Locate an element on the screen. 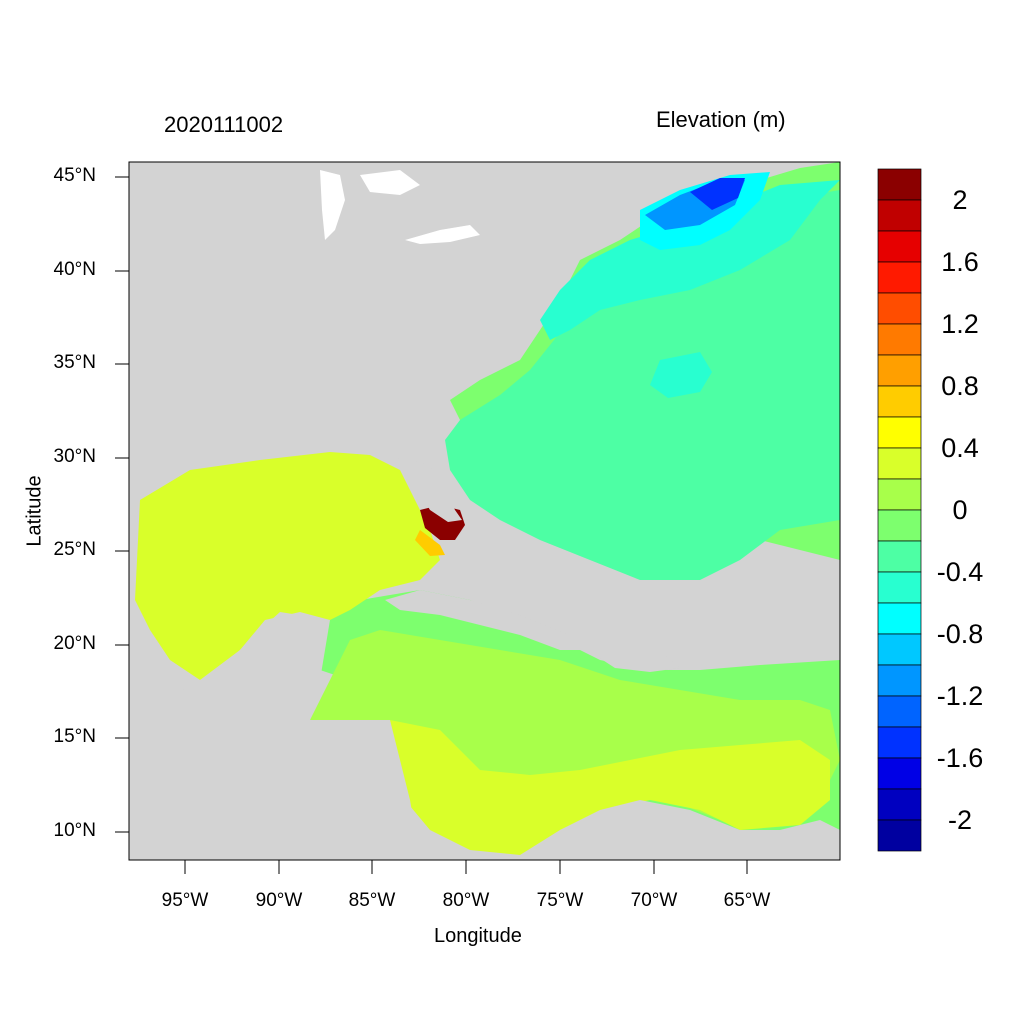 The height and width of the screenshot is (1024, 1024). central-america-land is located at coordinates (274, 736).